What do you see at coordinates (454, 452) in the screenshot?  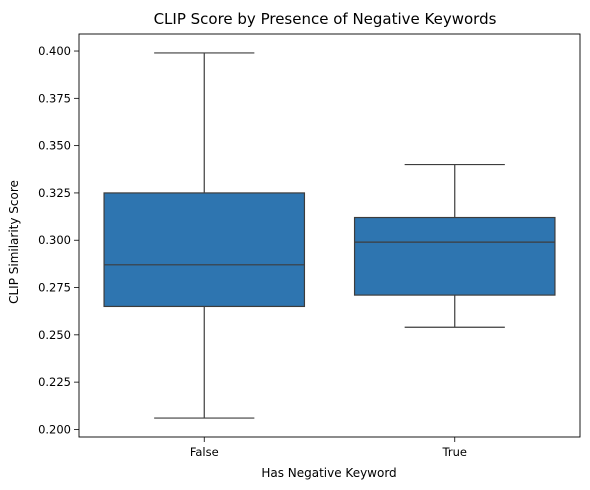 I see `x-tick-label: True` at bounding box center [454, 452].